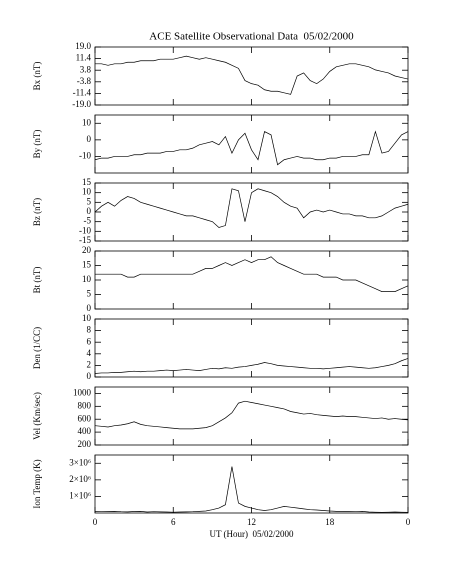 Image resolution: width=454 pixels, height=567 pixels. What do you see at coordinates (37, 483) in the screenshot?
I see `y-axis-label: Ion Temp (K)` at bounding box center [37, 483].